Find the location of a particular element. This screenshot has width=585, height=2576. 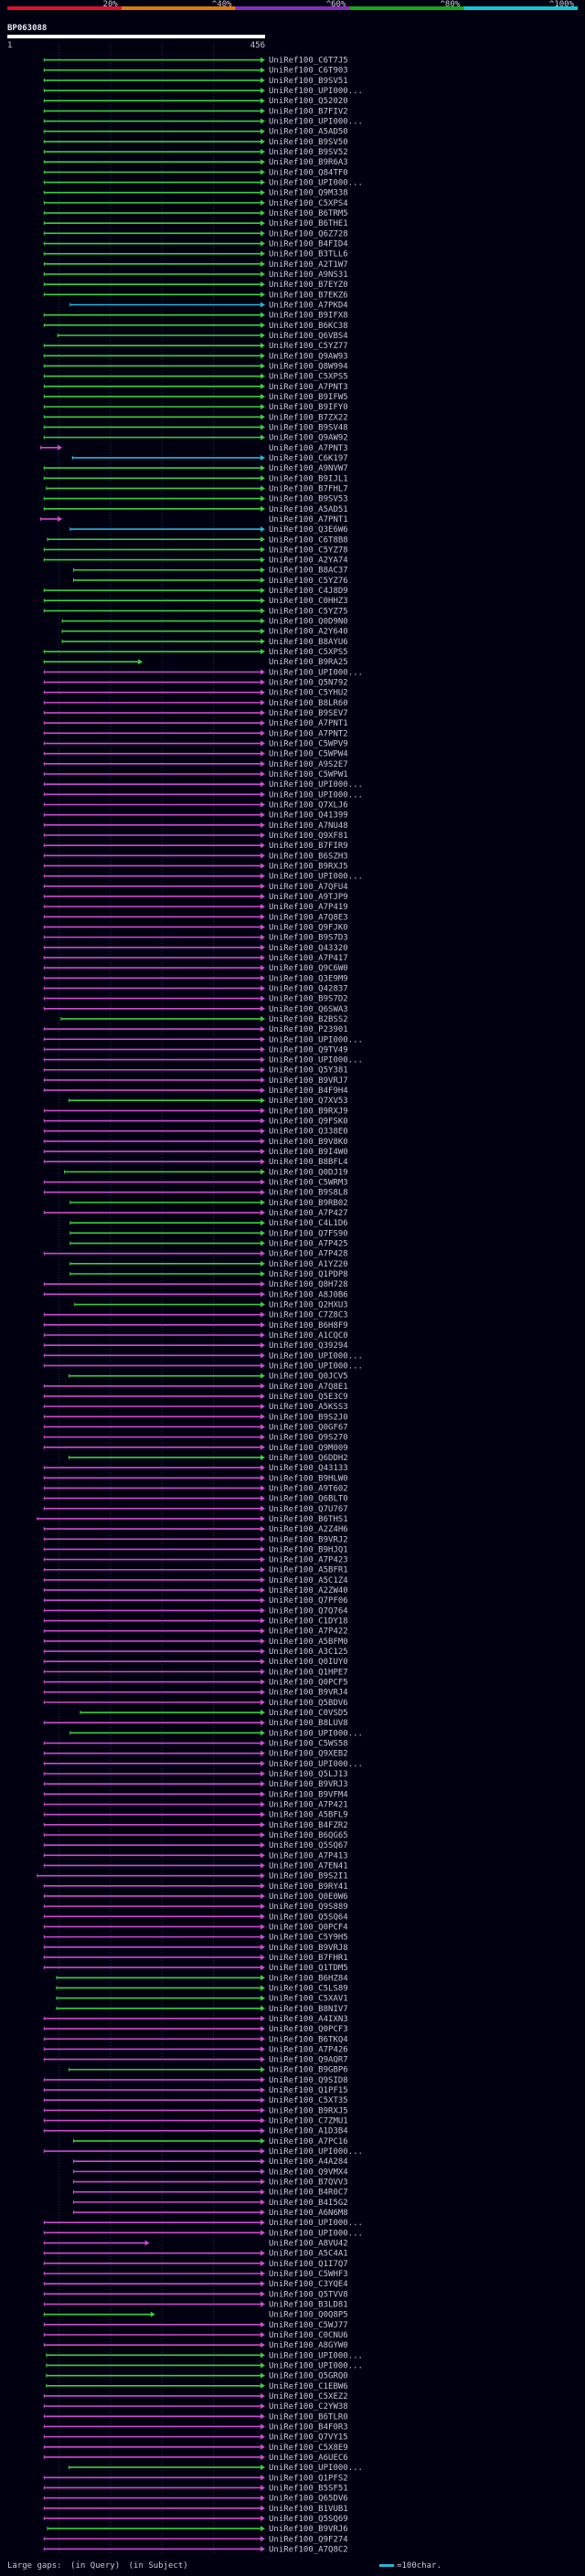

hit-row: UniRef100_C6T903 is located at coordinates (195, 71).